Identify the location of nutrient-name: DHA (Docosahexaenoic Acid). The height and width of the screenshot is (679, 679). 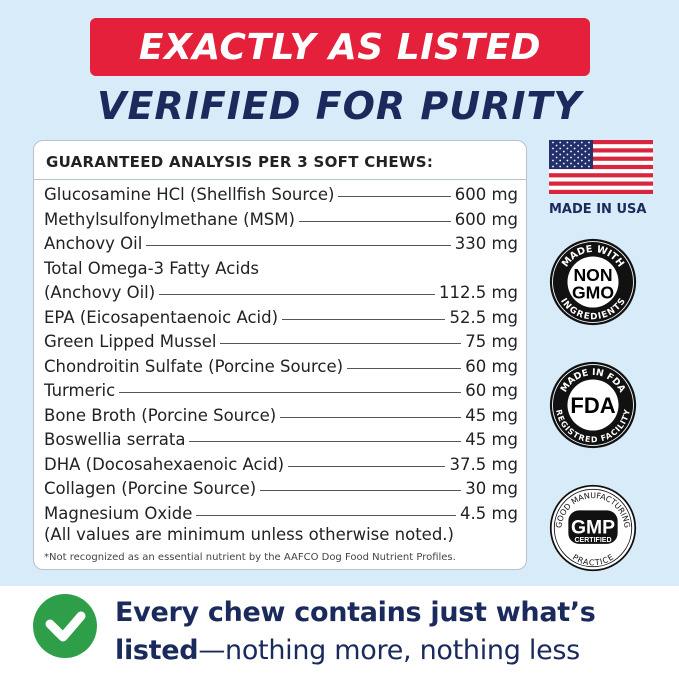
(164, 464).